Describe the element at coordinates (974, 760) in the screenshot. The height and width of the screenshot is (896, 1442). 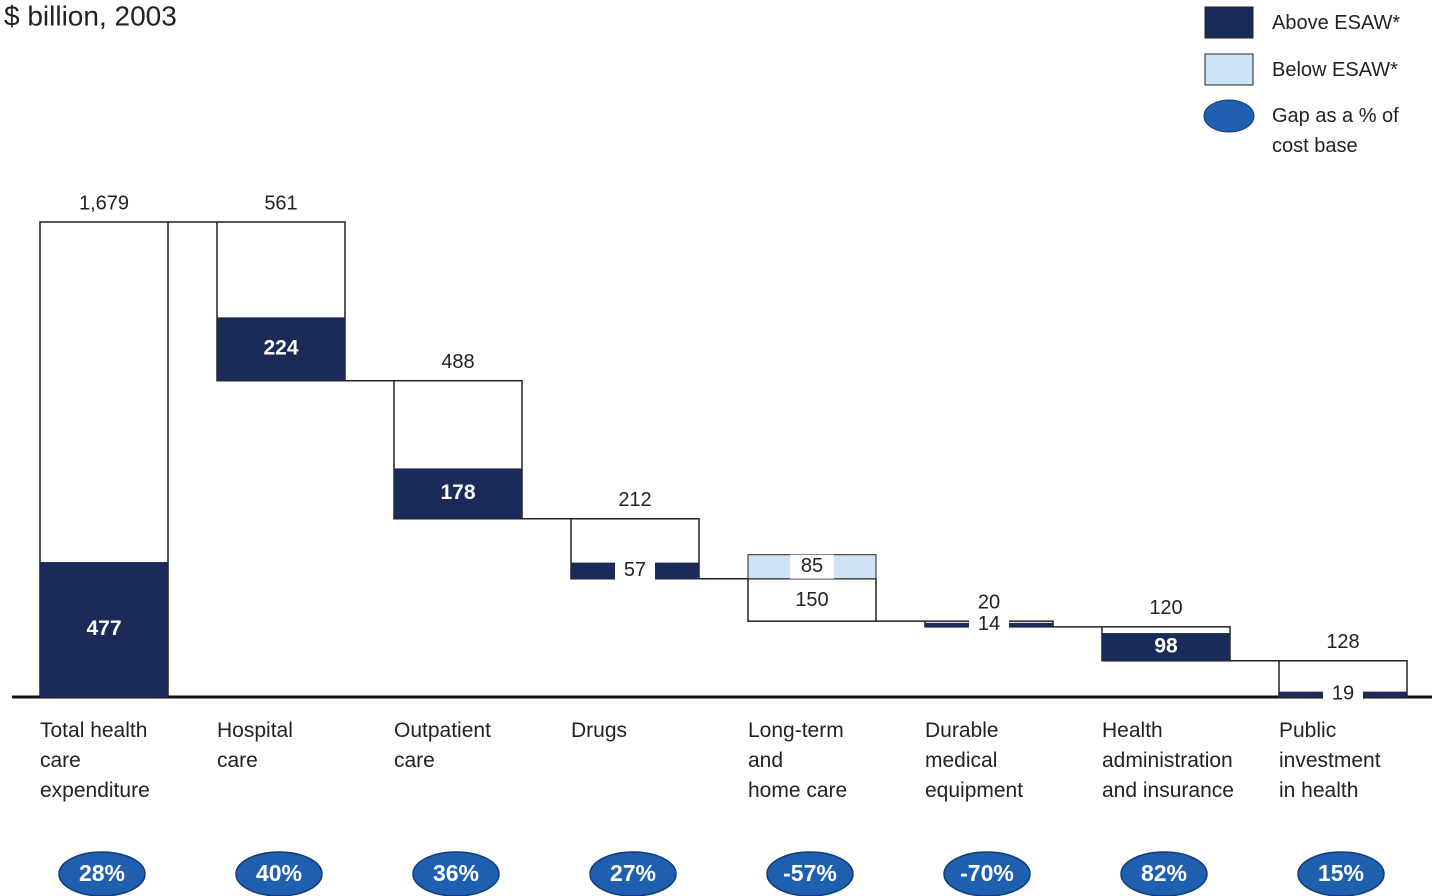
I see `x-tick-label: Durable medical equipment` at that location.